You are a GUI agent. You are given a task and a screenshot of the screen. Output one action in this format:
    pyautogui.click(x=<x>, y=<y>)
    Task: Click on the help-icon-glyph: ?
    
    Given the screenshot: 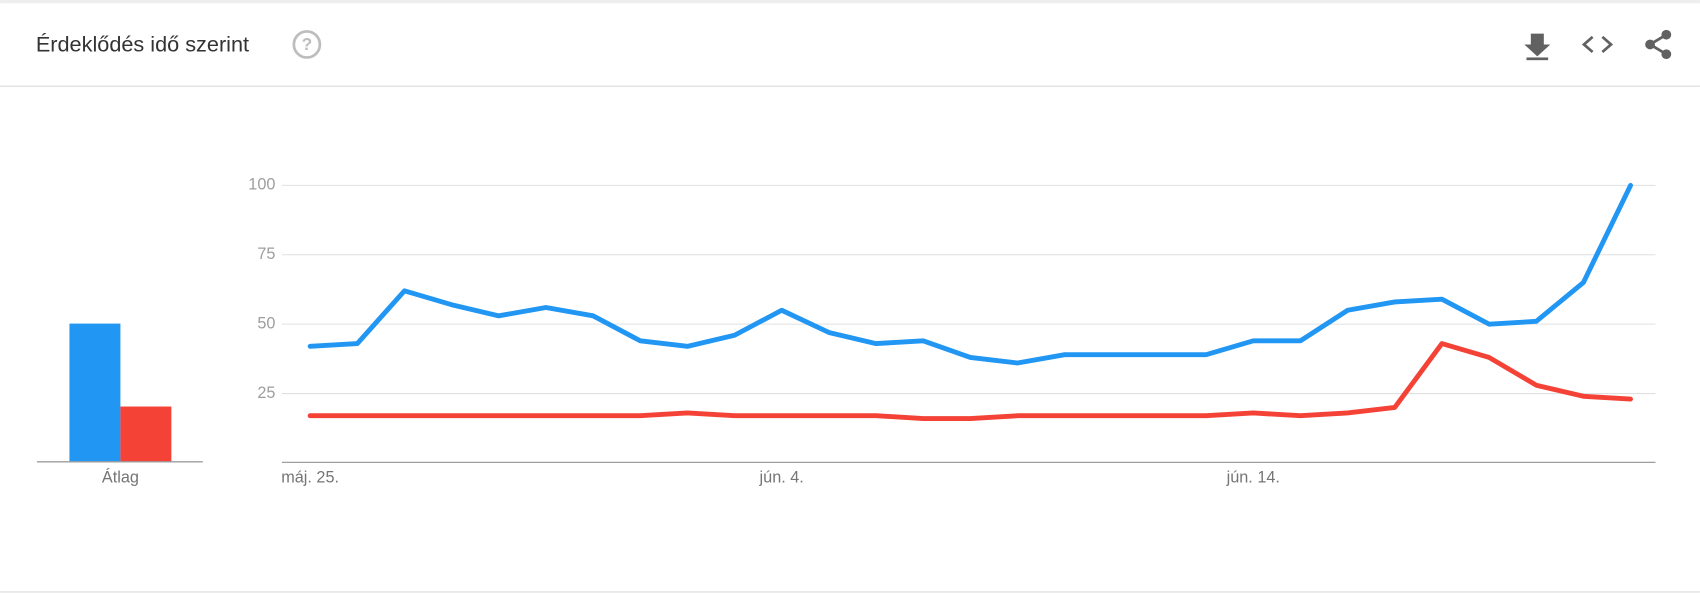 What is the action you would take?
    pyautogui.click(x=307, y=44)
    